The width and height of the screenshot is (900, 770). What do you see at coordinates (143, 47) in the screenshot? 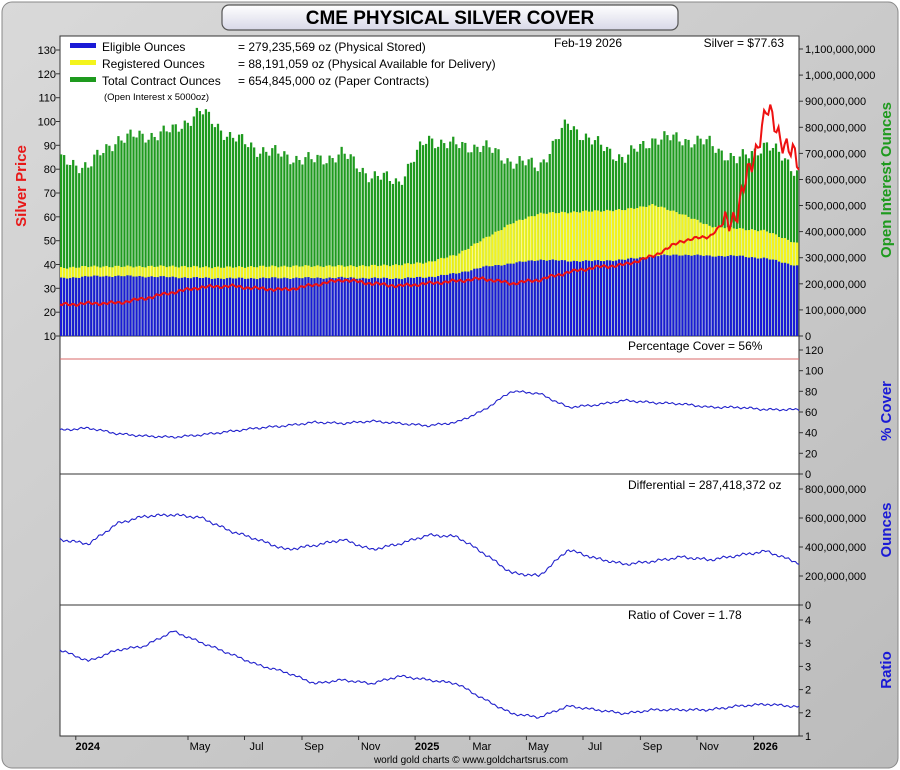
I see `legend-eligible-name: Eligible Ounces` at bounding box center [143, 47].